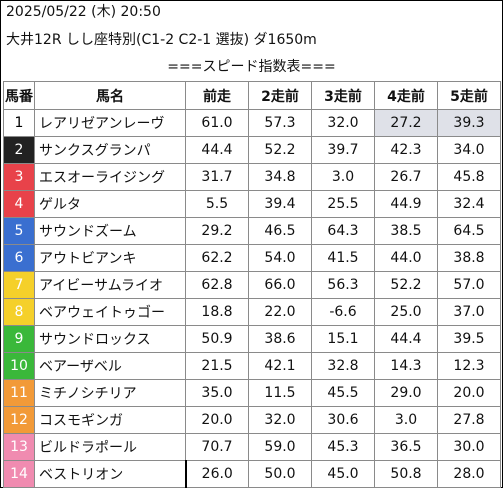 The width and height of the screenshot is (503, 488). What do you see at coordinates (406, 177) in the screenshot?
I see `speed-index-cell: 26.7` at bounding box center [406, 177].